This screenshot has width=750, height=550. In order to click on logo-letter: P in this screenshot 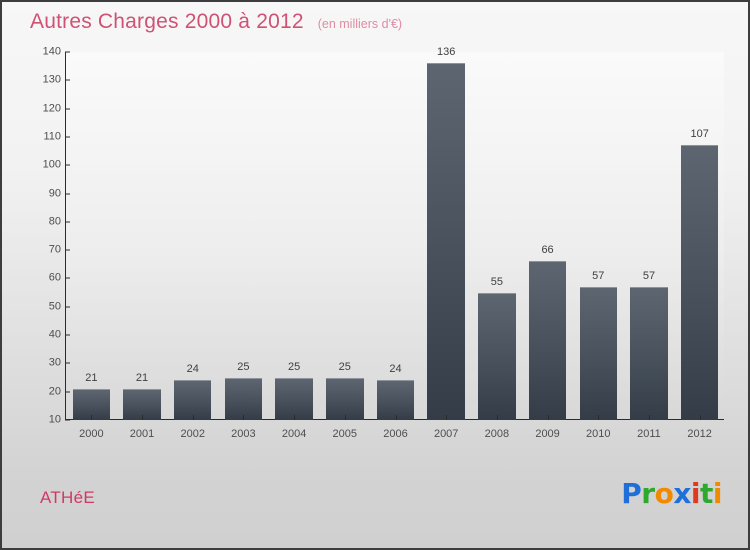, I will do `click(631, 493)`.